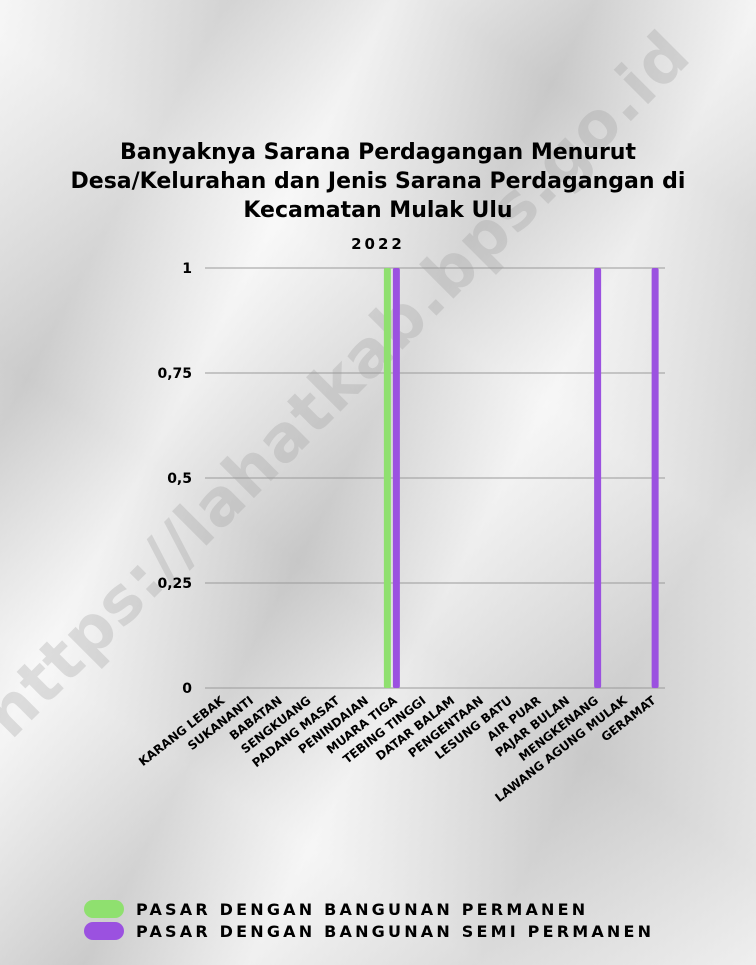 The image size is (756, 965). I want to click on legend-label-permanen: PASAR DENGAN BANGUNAN PERMANEN, so click(362, 909).